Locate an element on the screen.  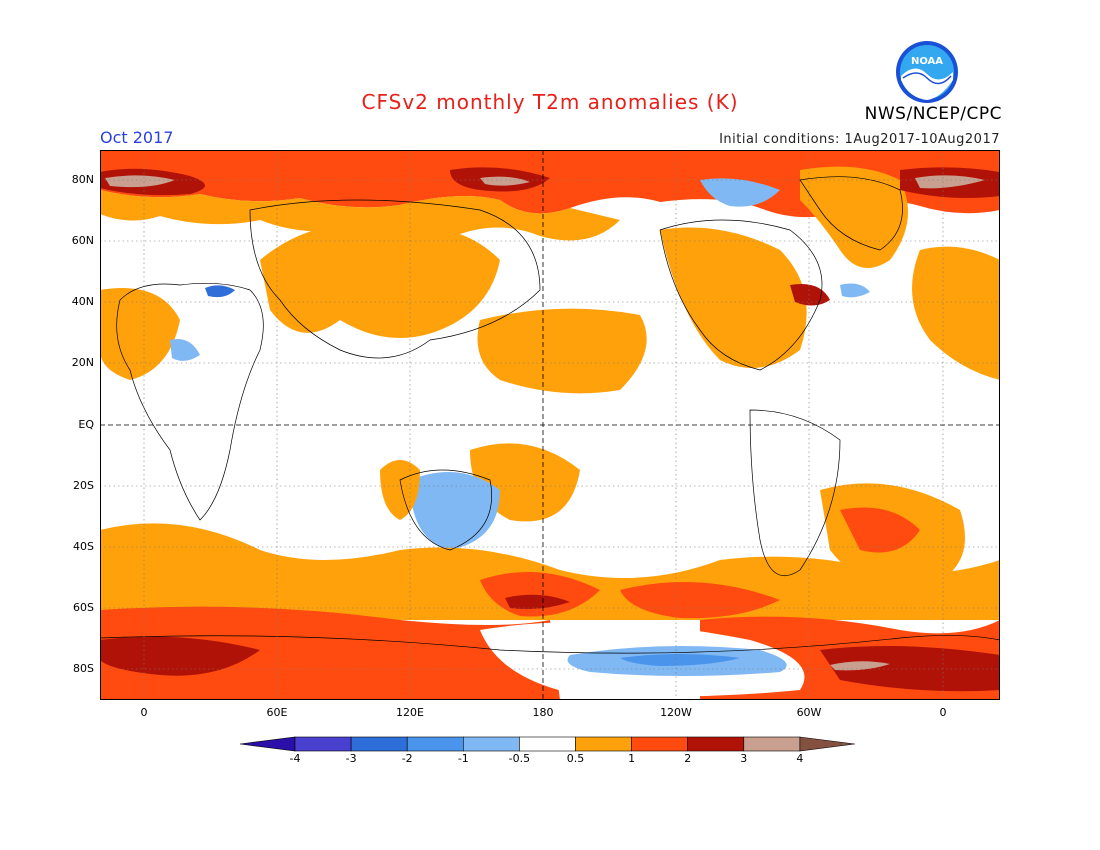
north-atlantic-warm is located at coordinates (956, 313).